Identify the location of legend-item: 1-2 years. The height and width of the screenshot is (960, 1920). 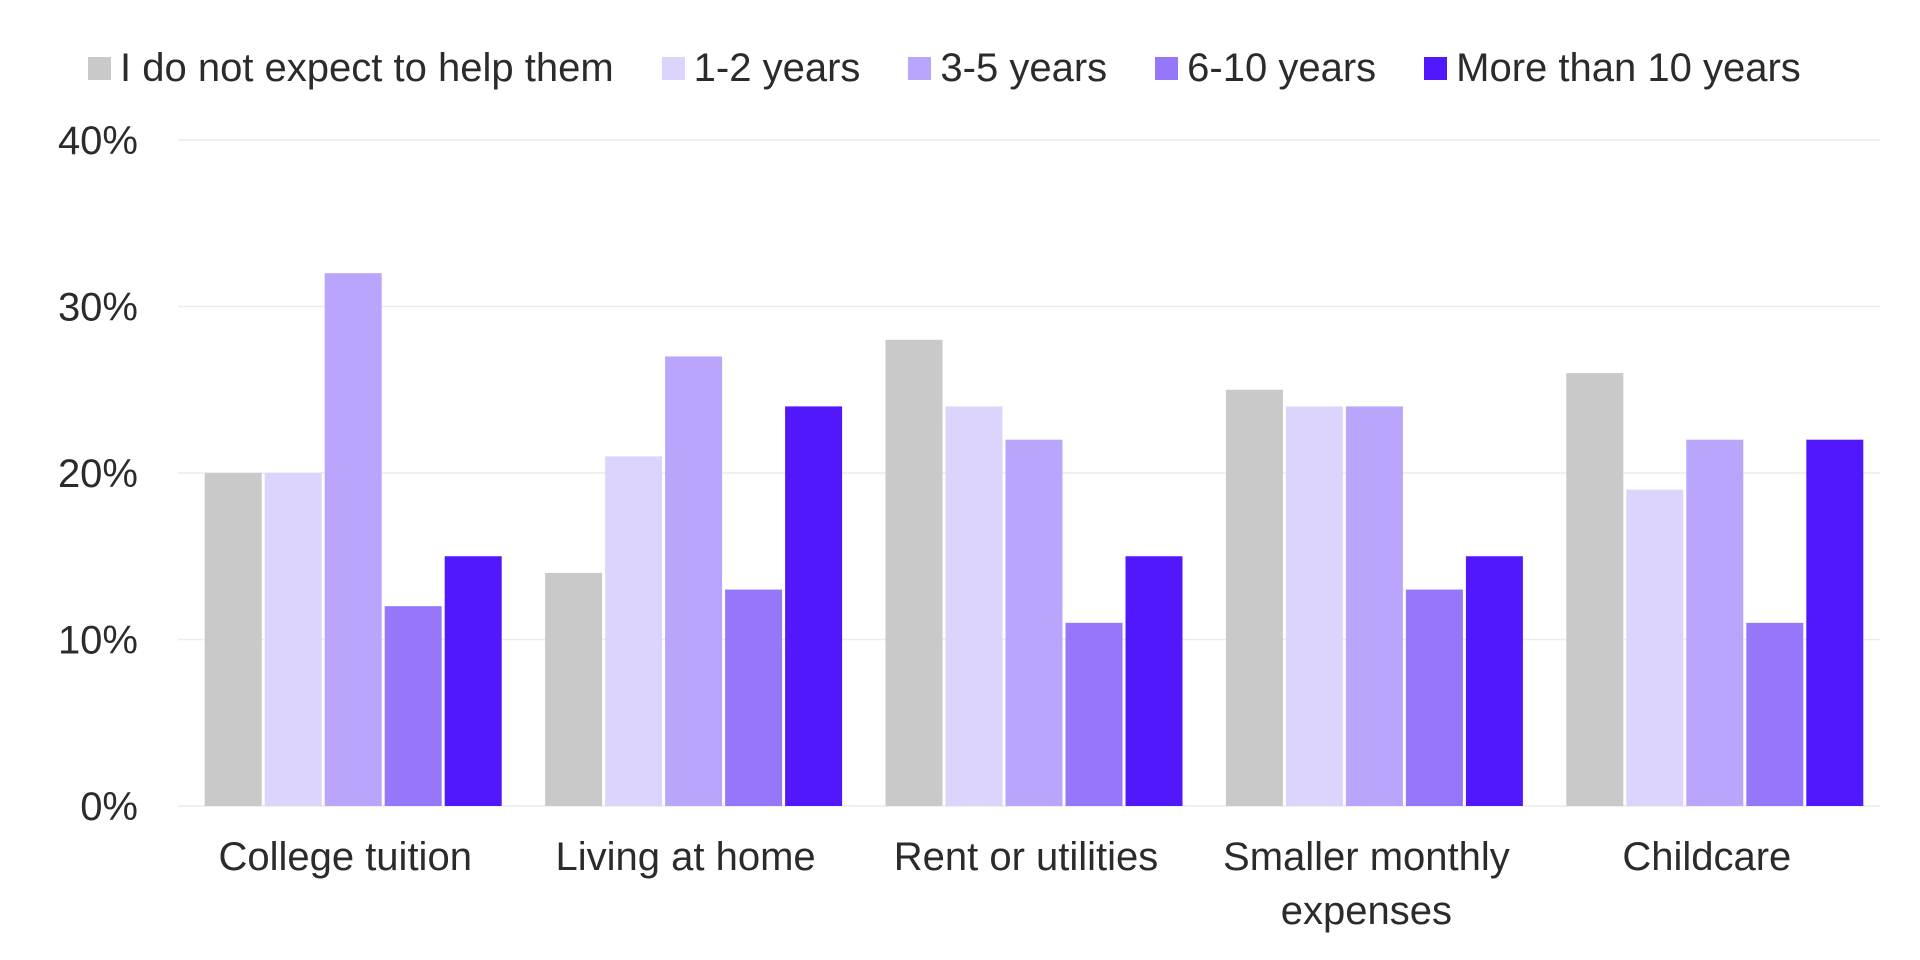
(761, 68).